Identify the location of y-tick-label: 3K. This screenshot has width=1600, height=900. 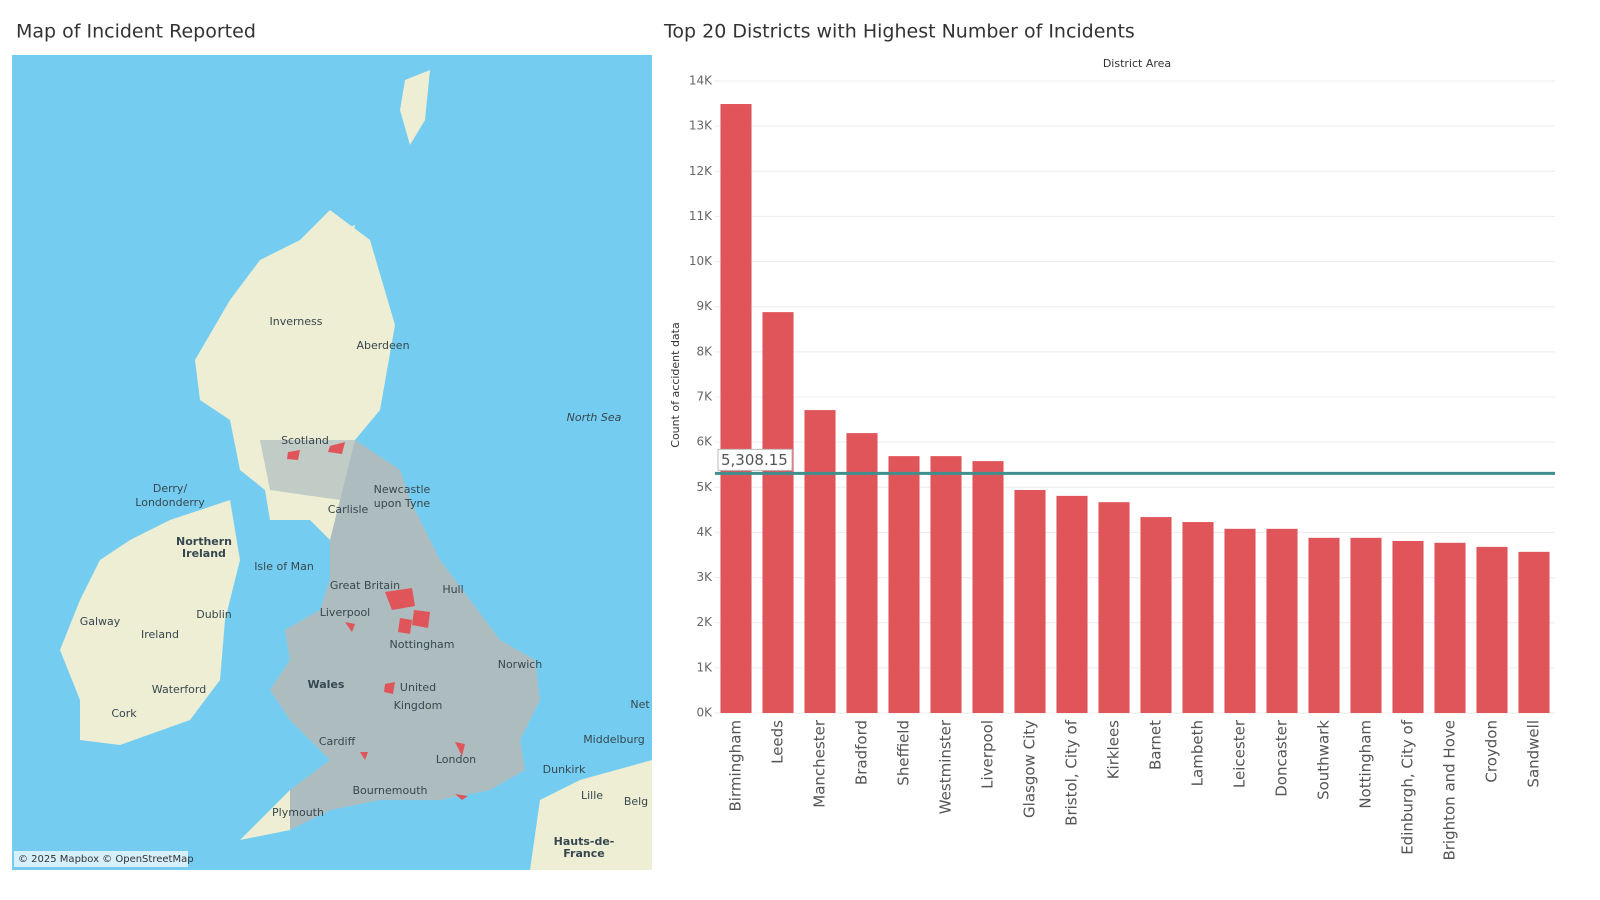
(704, 577).